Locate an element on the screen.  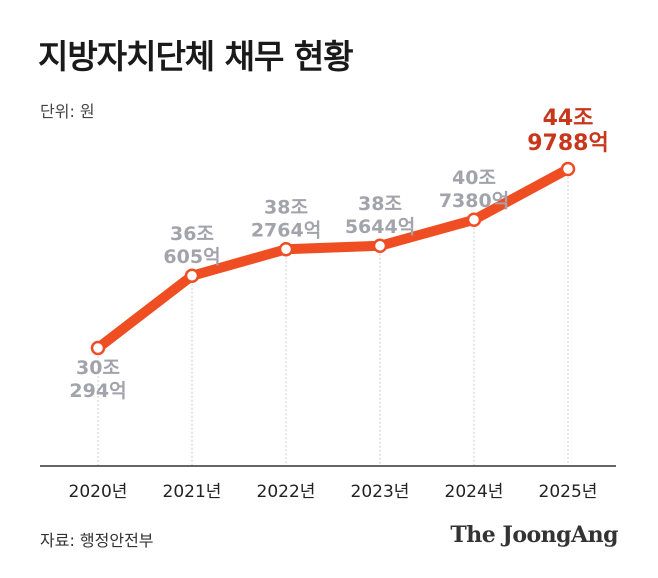
data-label: 36조 is located at coordinates (192, 234).